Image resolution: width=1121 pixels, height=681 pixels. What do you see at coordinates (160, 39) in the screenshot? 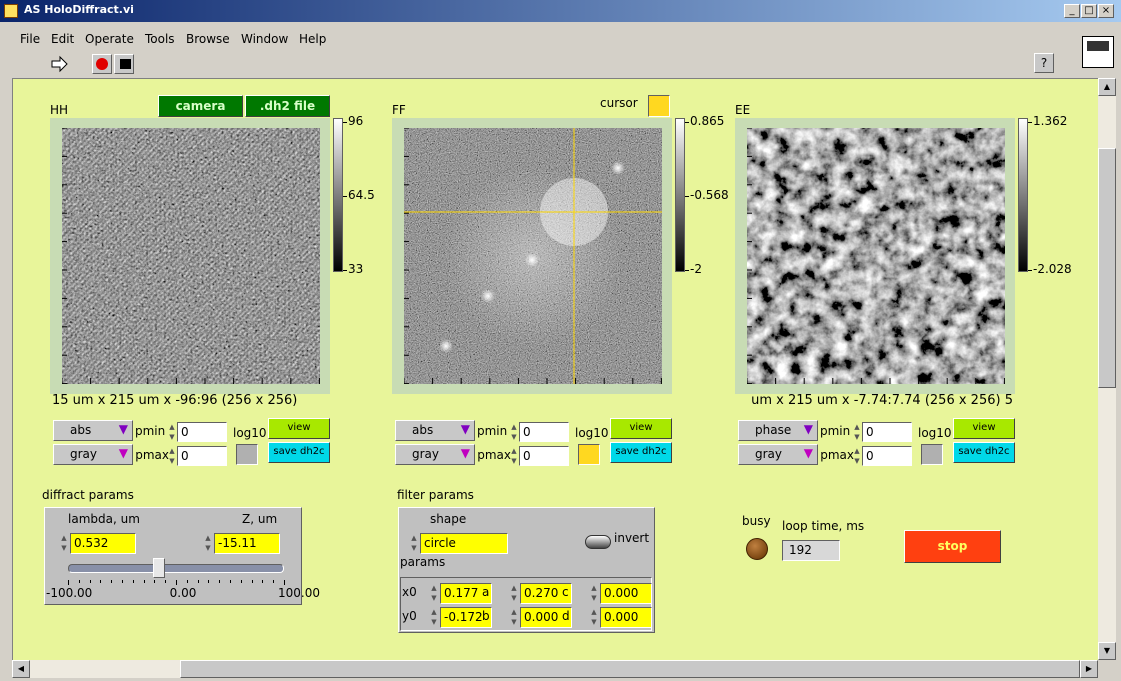
I see `menu-item: Tools` at bounding box center [160, 39].